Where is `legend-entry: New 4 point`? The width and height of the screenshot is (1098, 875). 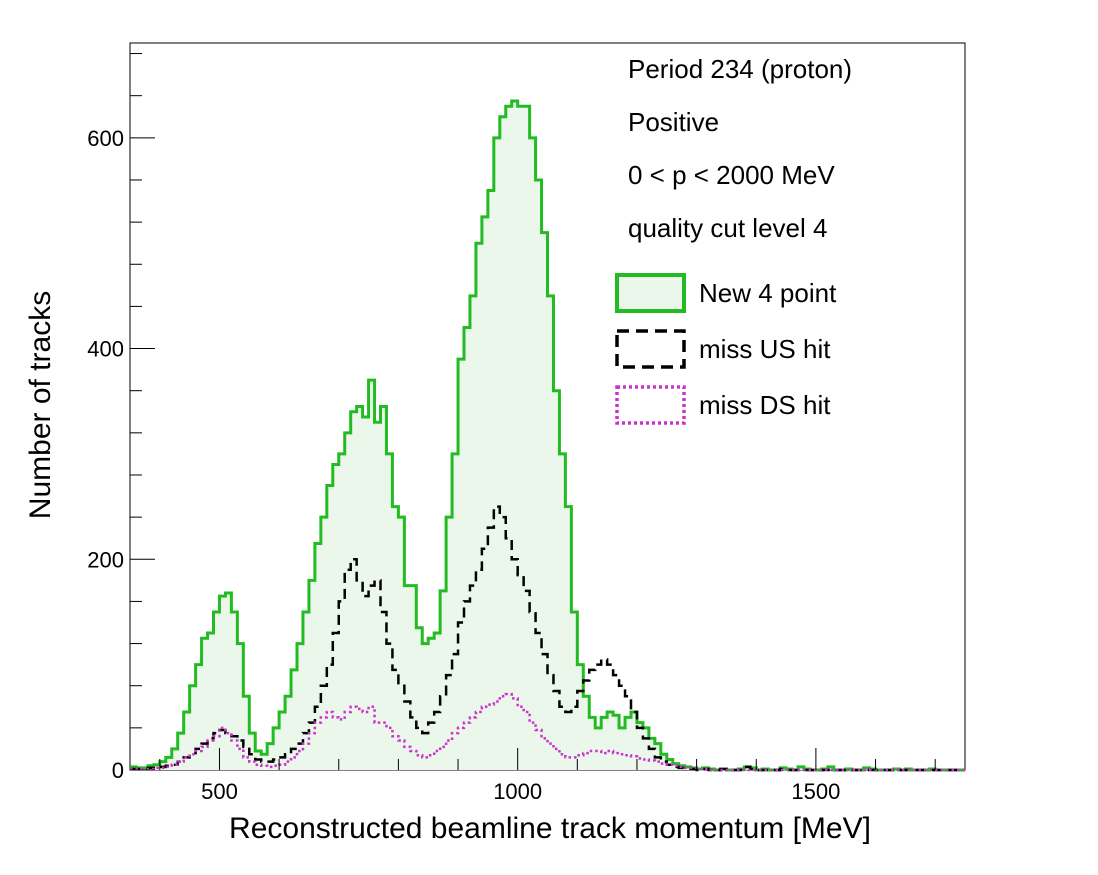 legend-entry: New 4 point is located at coordinates (726, 293).